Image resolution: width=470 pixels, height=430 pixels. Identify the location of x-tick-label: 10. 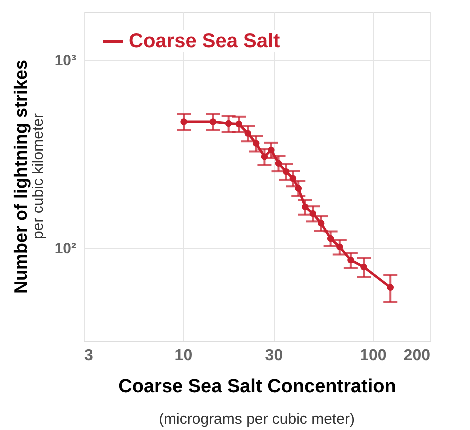
(183, 356).